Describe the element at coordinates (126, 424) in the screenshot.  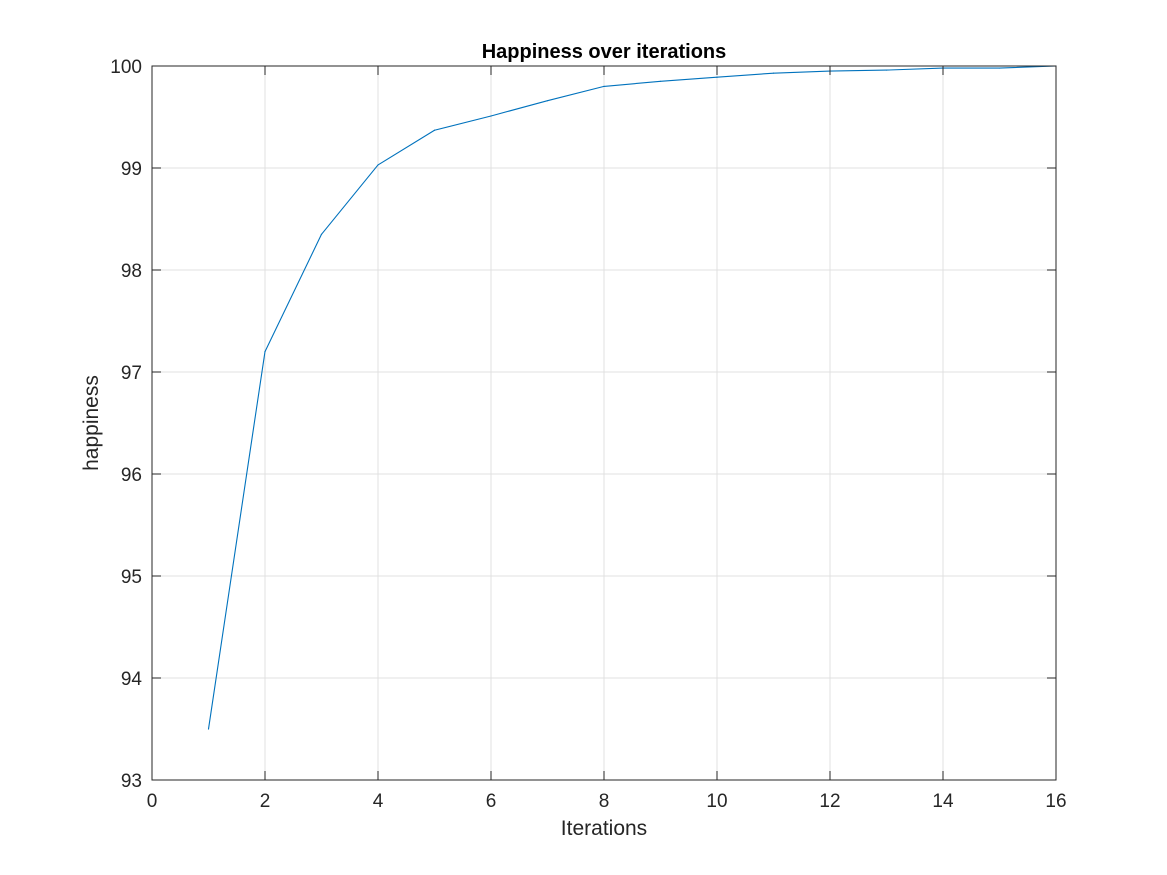
I see `y-tick-labels: 93 94 95 96 97 98 99 100` at that location.